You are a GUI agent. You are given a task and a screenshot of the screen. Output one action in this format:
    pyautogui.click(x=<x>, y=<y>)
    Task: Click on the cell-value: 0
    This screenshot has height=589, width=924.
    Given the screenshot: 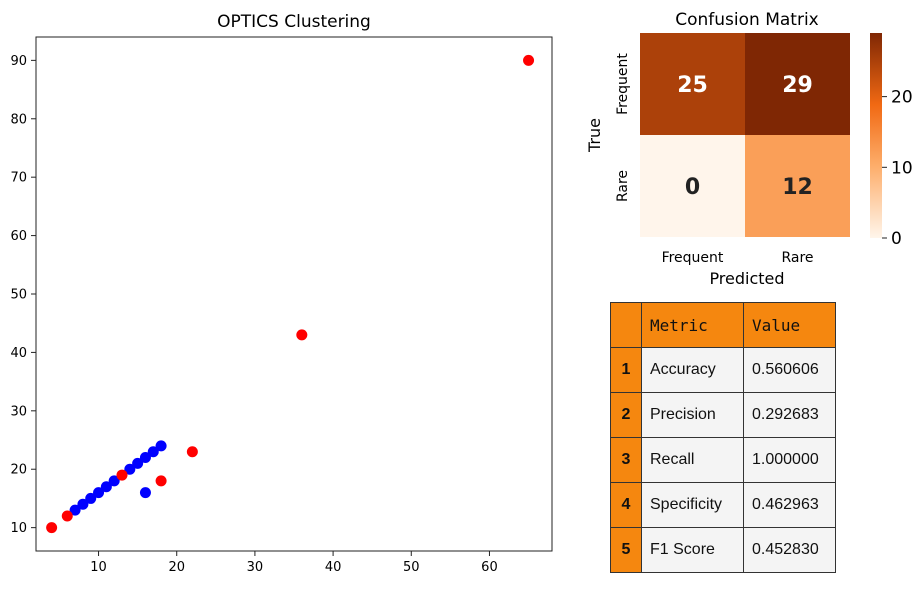 What is the action you would take?
    pyautogui.click(x=692, y=187)
    